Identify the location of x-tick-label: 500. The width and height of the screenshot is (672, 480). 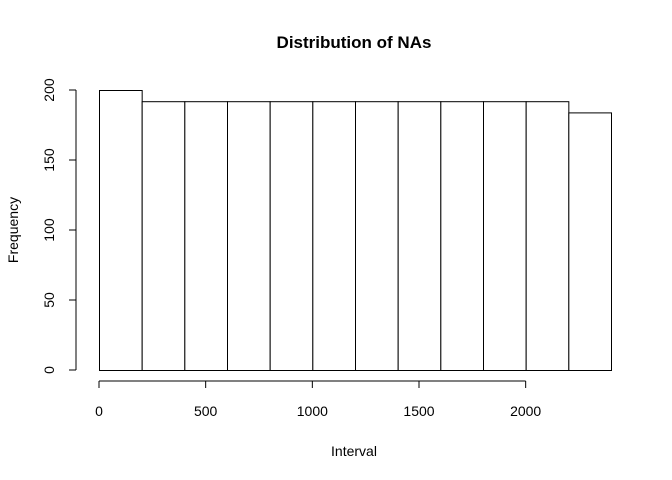
(206, 411).